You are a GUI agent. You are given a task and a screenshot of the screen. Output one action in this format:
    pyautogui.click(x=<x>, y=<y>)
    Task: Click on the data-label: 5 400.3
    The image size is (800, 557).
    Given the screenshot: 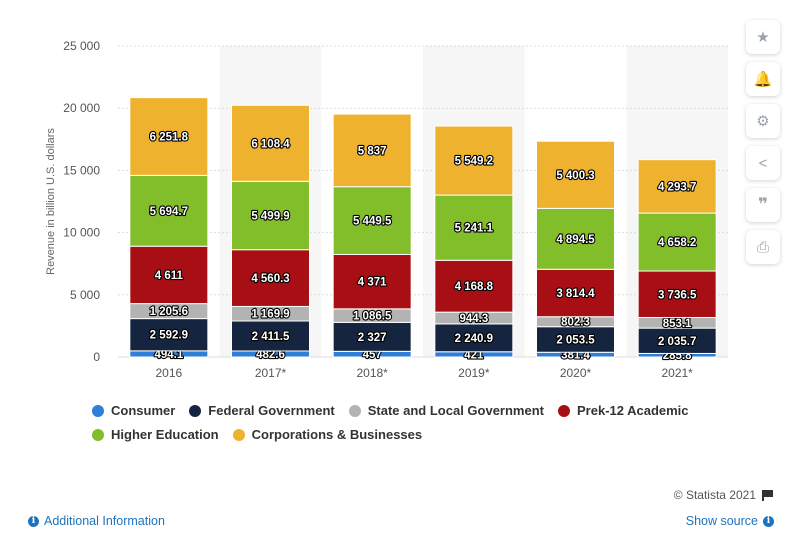 What is the action you would take?
    pyautogui.click(x=575, y=176)
    